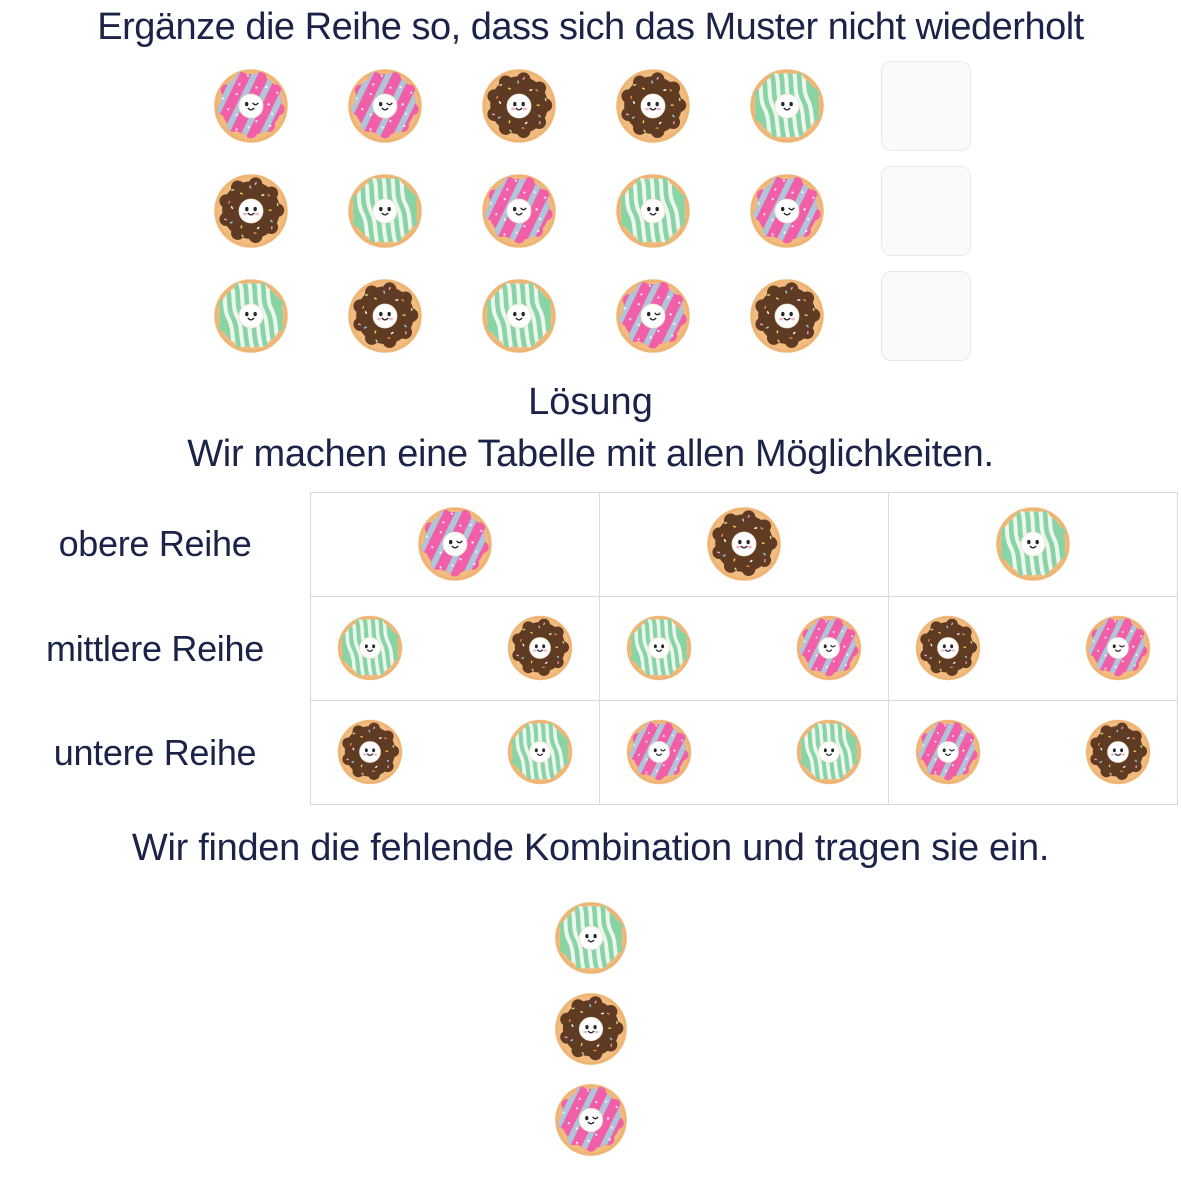  What do you see at coordinates (155, 752) in the screenshot?
I see `row-label: untere Reihe` at bounding box center [155, 752].